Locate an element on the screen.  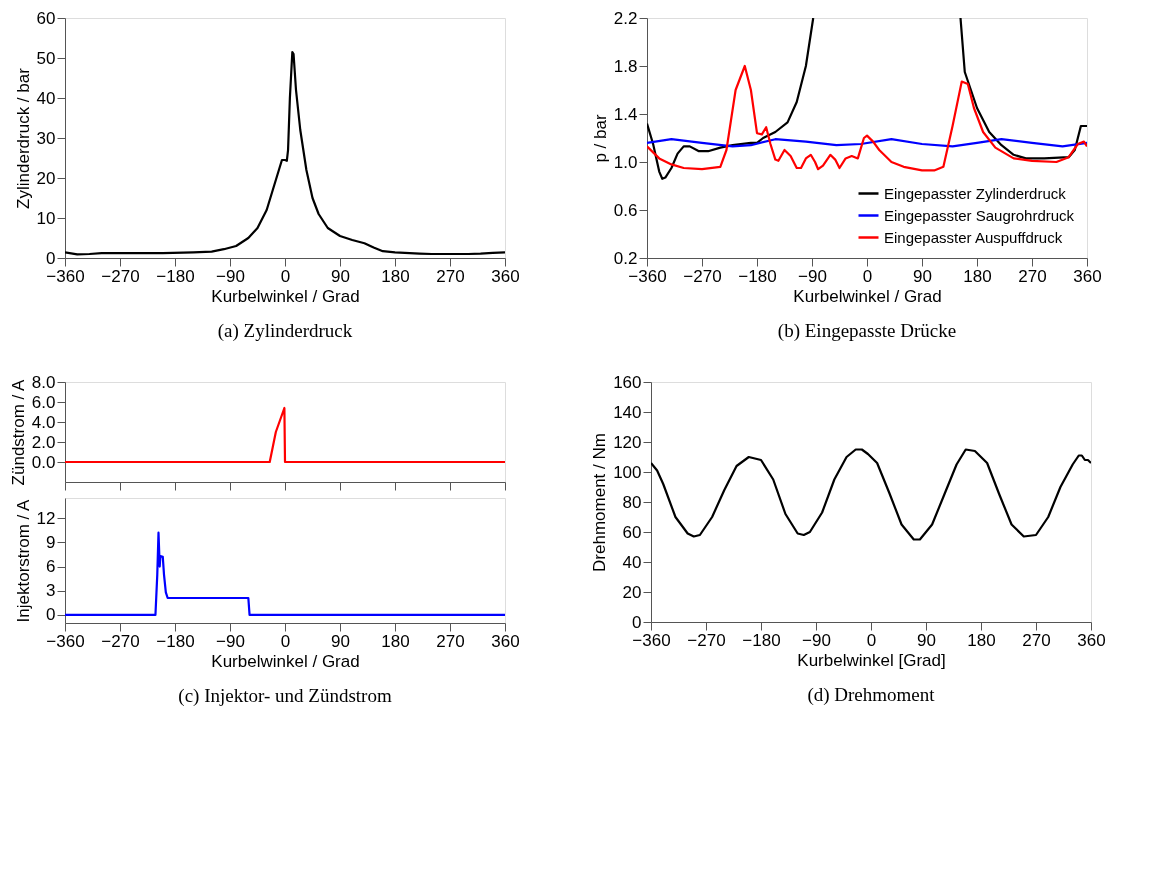
y-tick-label: 1.4 is located at coordinates (625, 114).